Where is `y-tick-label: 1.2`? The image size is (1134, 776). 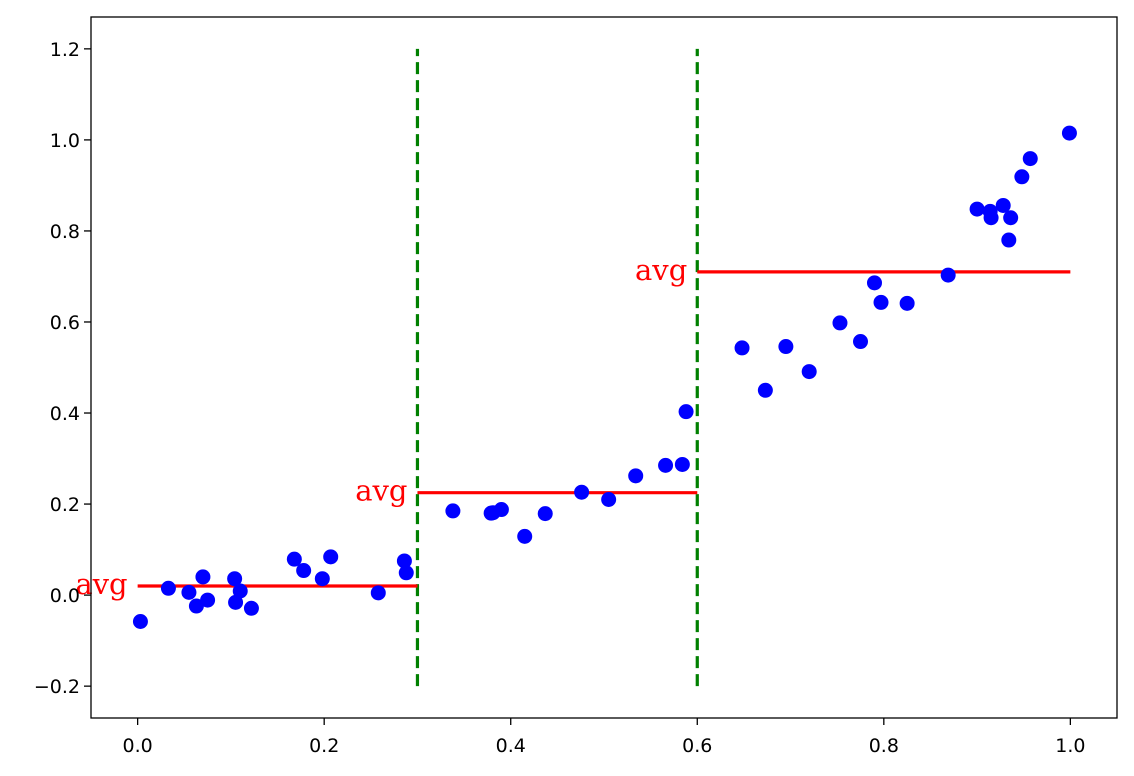 y-tick-label: 1.2 is located at coordinates (65, 50).